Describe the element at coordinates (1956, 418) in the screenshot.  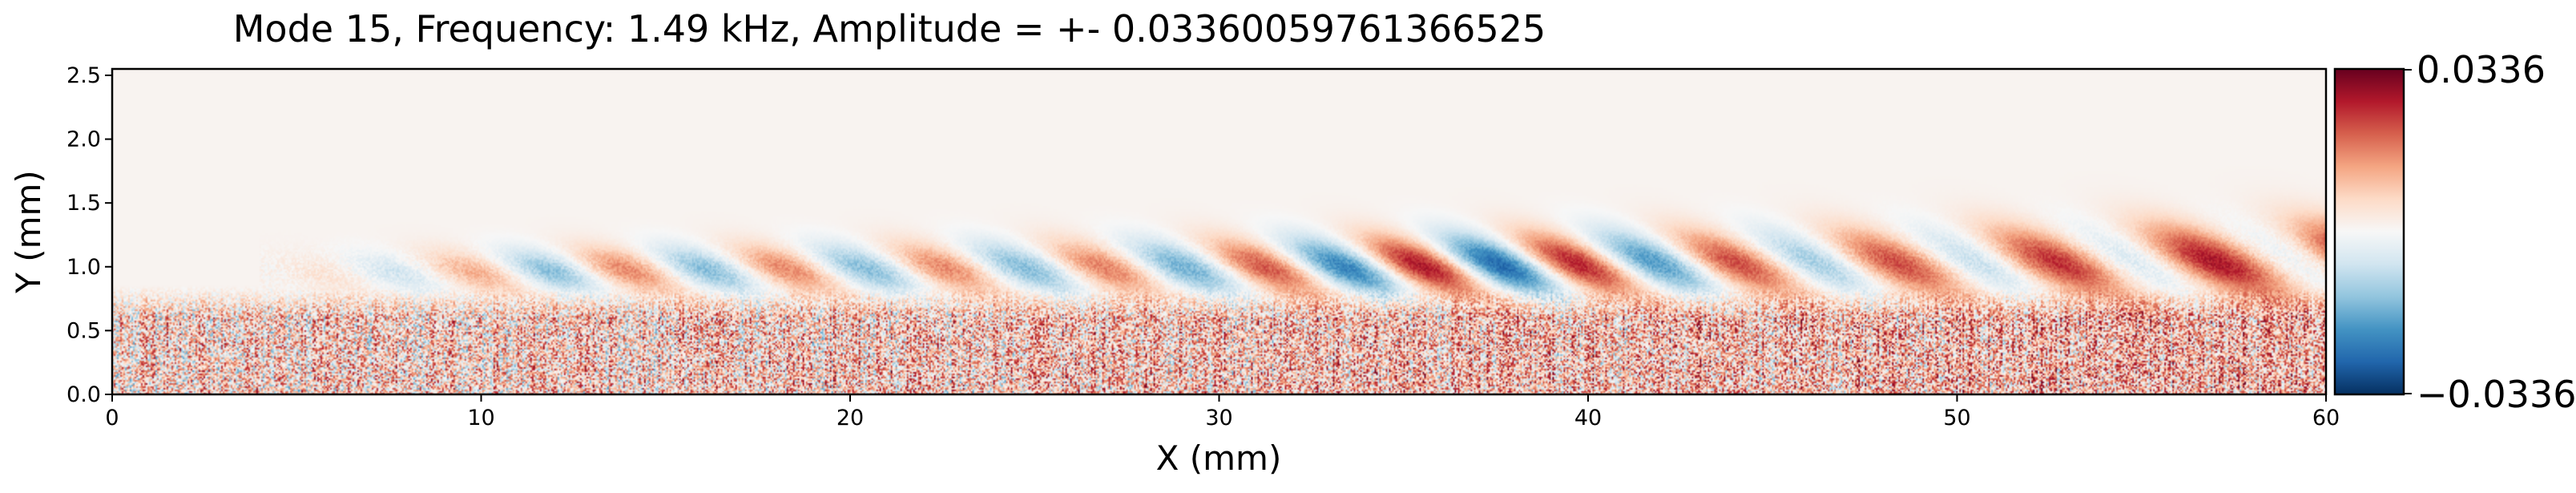
I see `x-tick-label: 50` at that location.